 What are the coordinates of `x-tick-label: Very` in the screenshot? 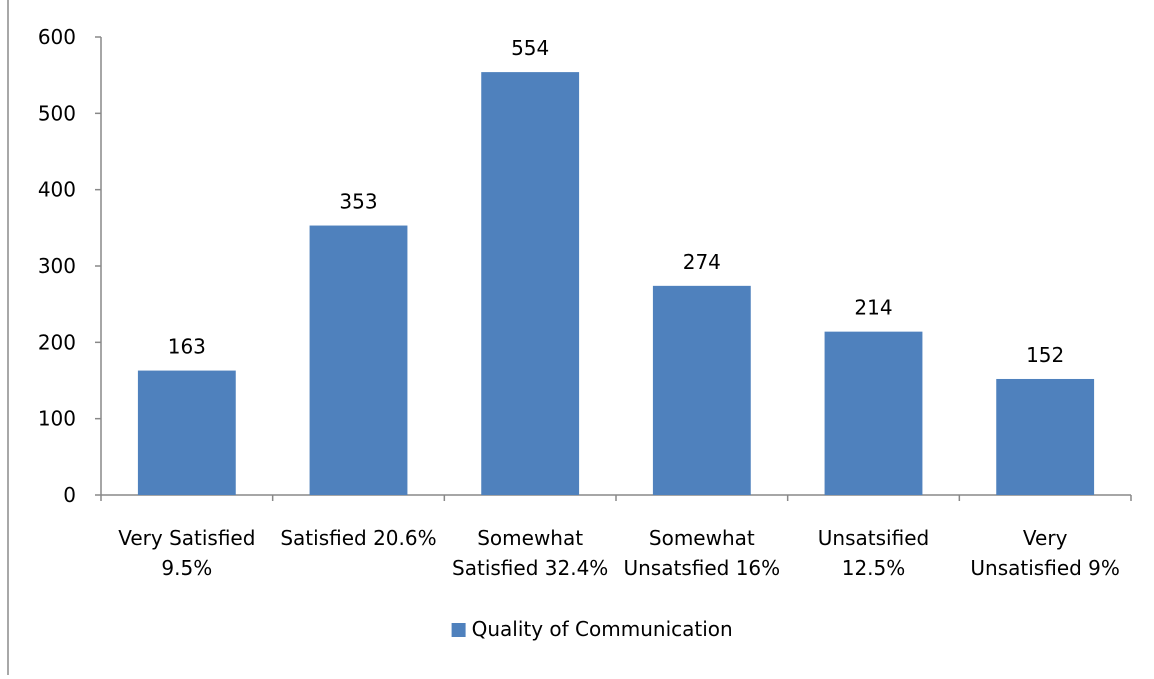 It's located at (1045, 538).